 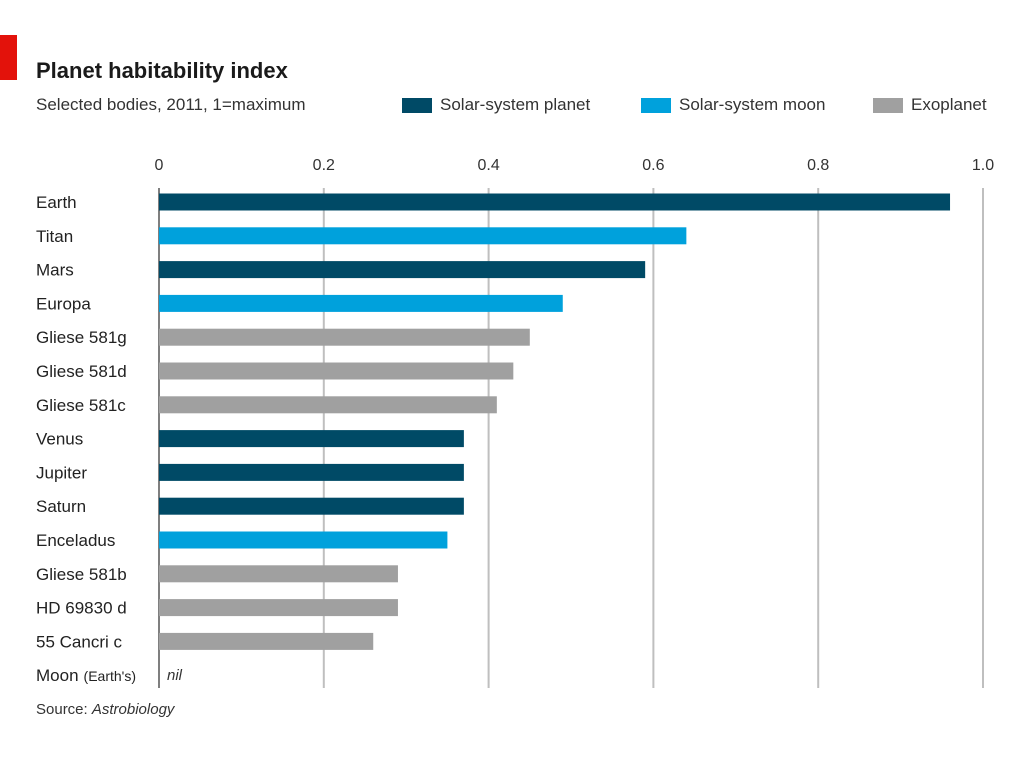 I want to click on legend-swatch-exoplanet, so click(x=888, y=105).